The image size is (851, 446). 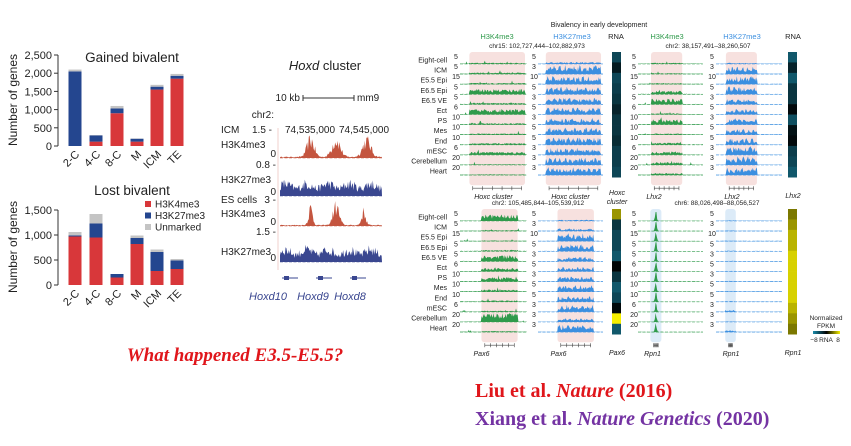 I want to click on figure-title: Bivalency in early development, so click(x=599, y=25).